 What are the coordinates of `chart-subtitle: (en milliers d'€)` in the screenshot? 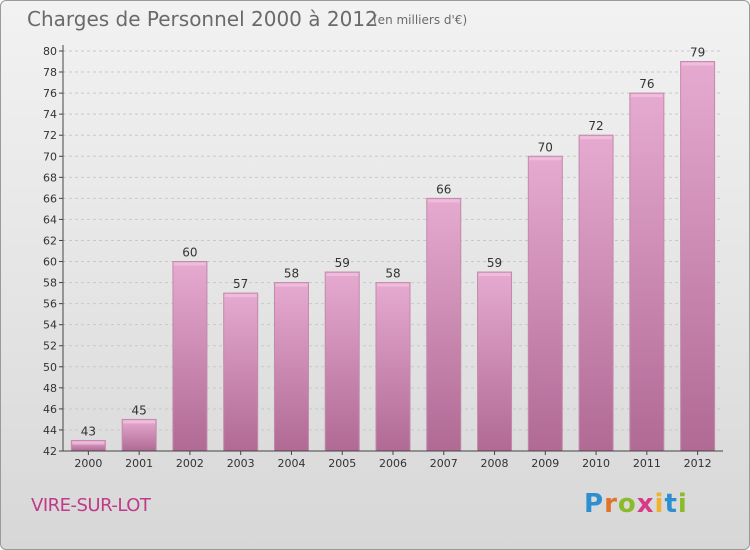 It's located at (420, 20).